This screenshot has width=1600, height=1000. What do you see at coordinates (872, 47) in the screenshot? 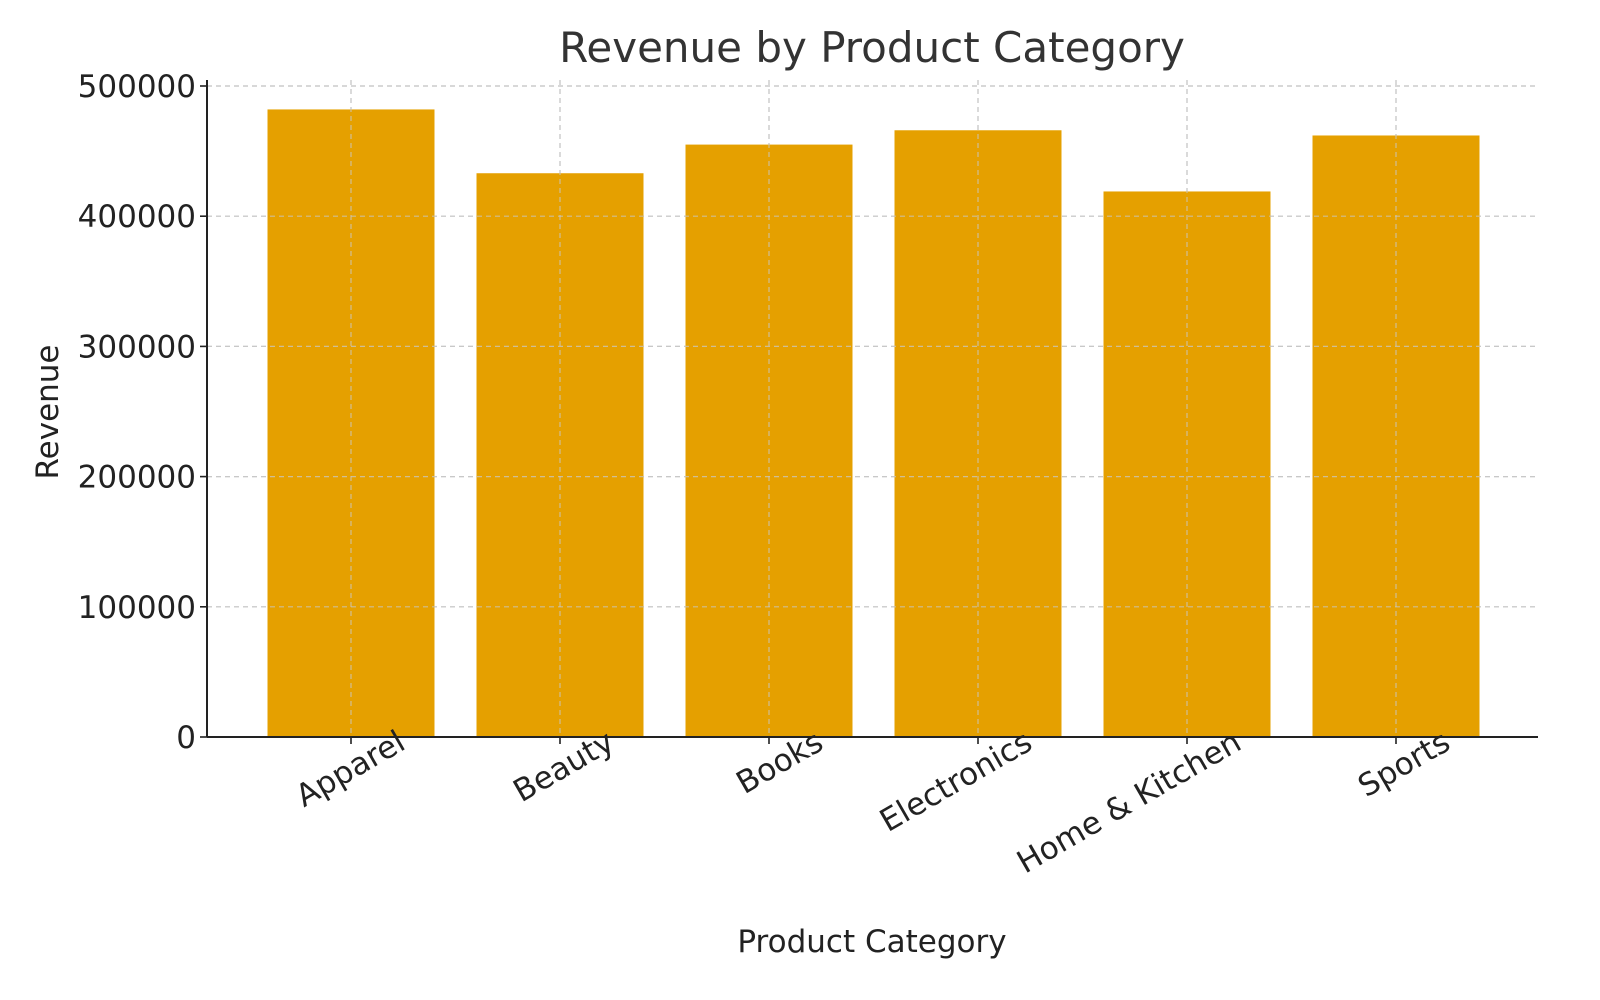
I see `chart-title: Revenue by Product Category` at bounding box center [872, 47].